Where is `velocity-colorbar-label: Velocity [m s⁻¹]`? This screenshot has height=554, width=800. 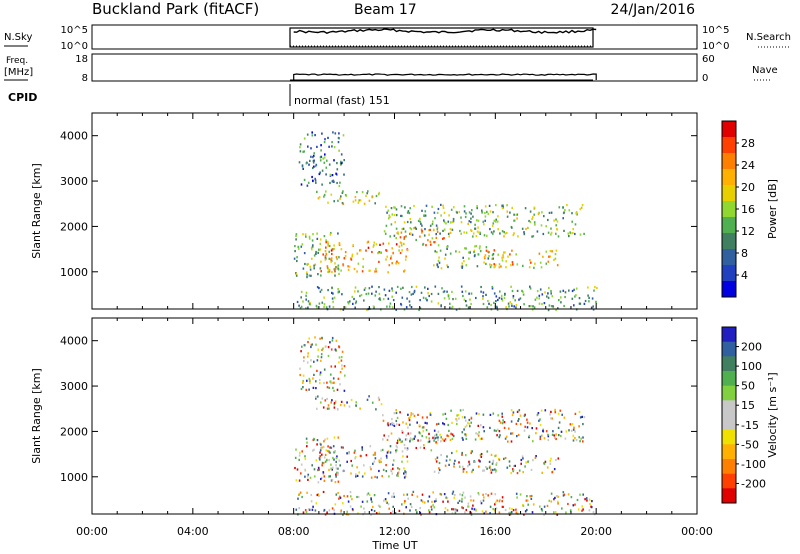
velocity-colorbar-label: Velocity [m s⁻¹] is located at coordinates (772, 414).